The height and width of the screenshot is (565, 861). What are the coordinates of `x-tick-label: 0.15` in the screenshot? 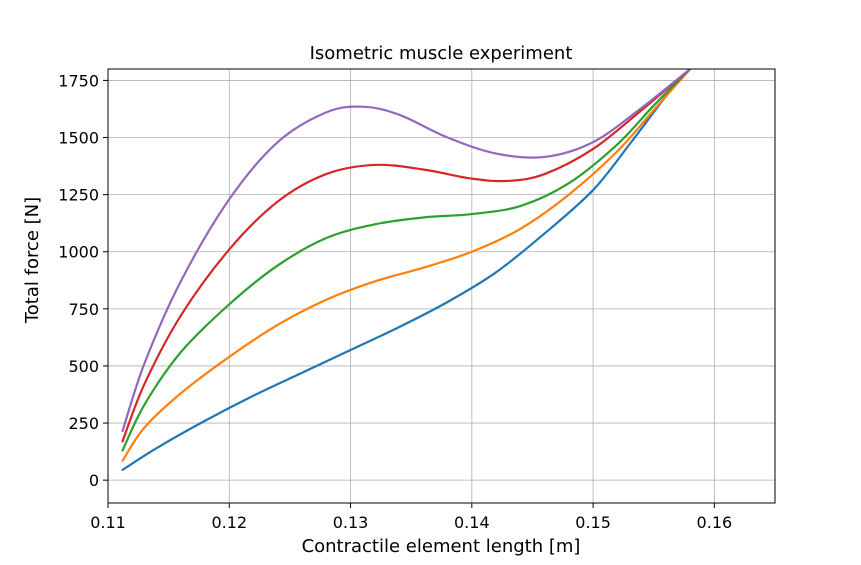 It's located at (593, 522).